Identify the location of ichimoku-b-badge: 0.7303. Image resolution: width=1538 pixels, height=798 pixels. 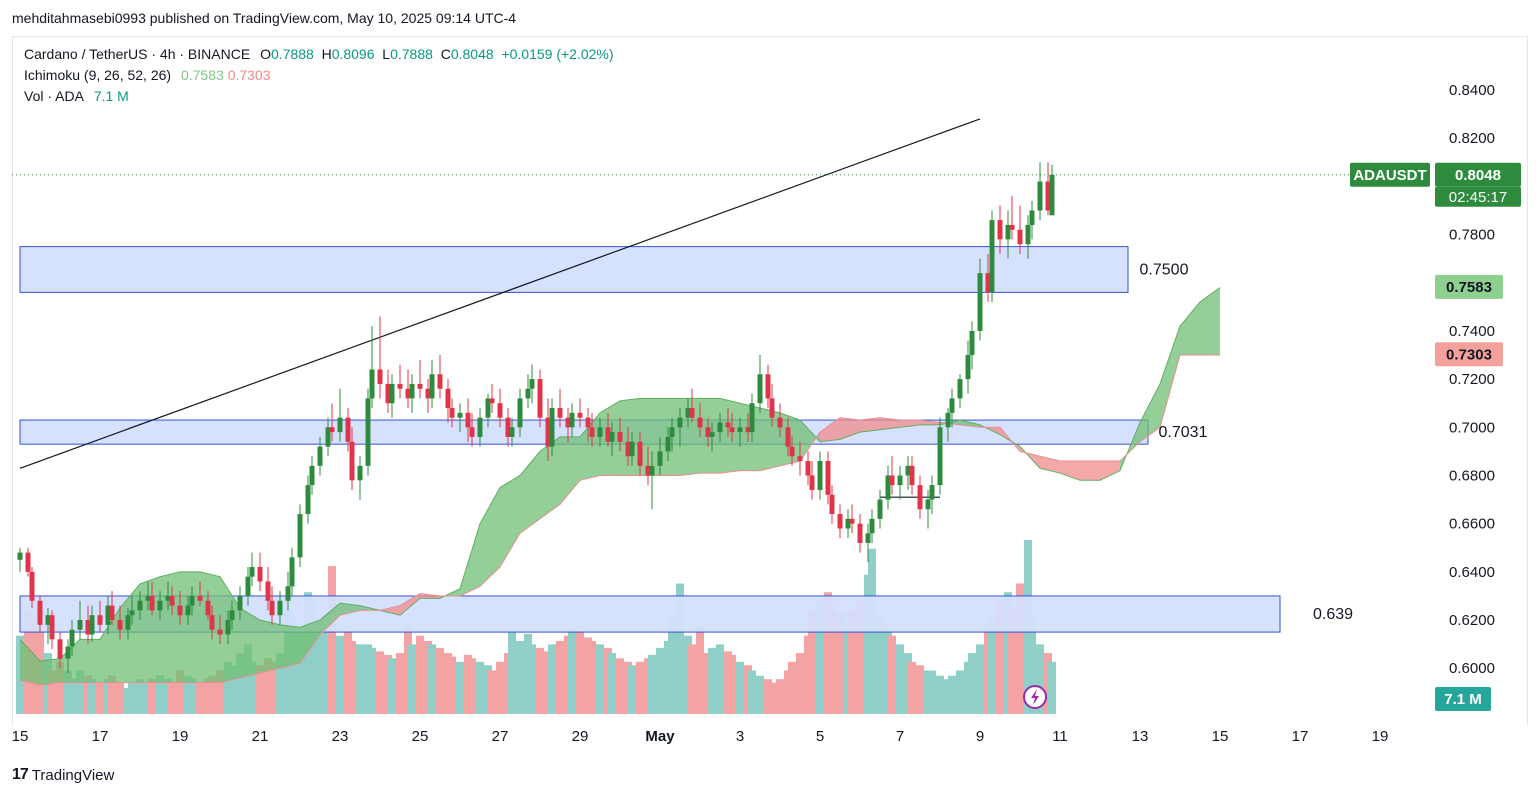
(1469, 354).